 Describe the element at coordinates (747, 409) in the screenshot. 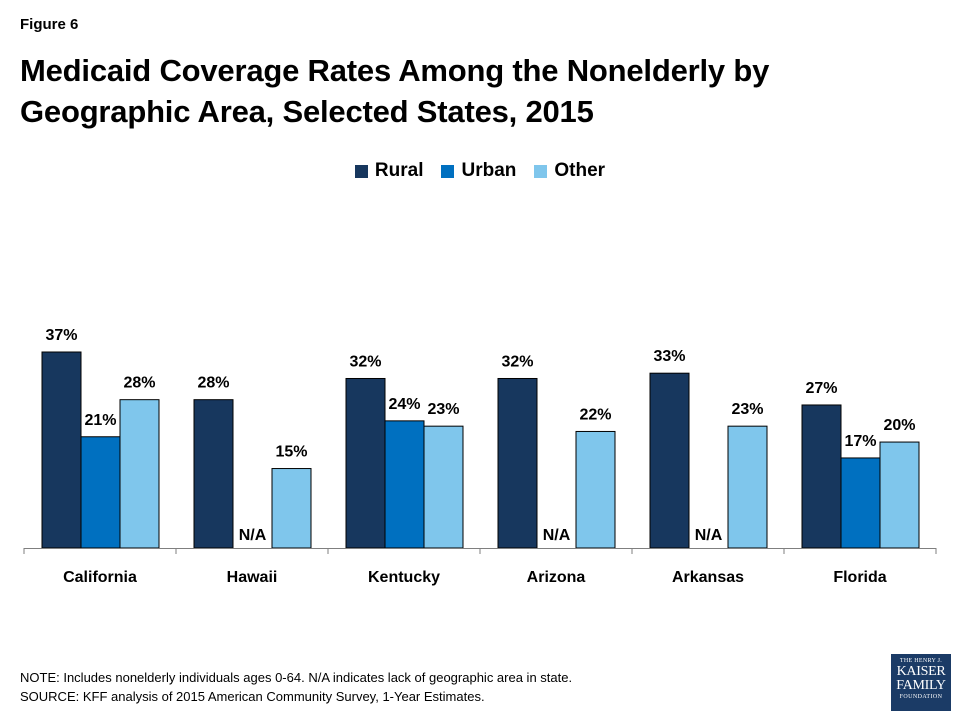

I see `data-label-other-arkansas: 23%` at that location.